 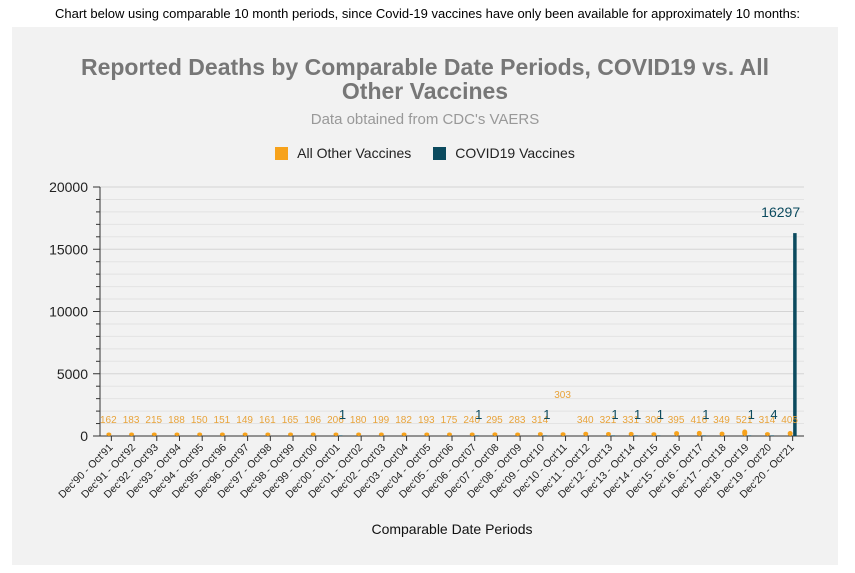 I want to click on legend-item-other: All Other Vaccines, so click(x=343, y=153).